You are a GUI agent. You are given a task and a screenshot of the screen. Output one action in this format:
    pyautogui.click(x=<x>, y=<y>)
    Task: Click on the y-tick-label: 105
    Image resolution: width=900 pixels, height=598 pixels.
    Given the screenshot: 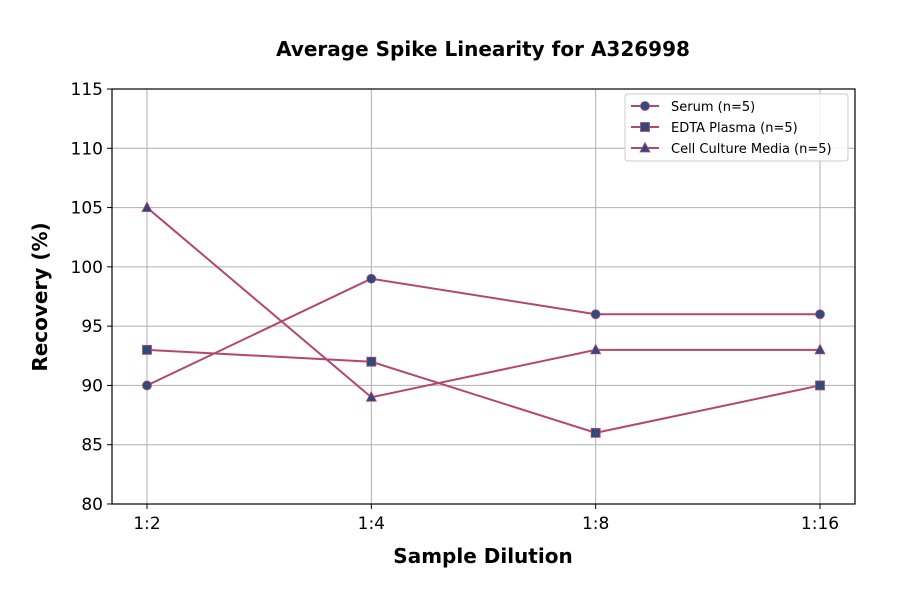 What is the action you would take?
    pyautogui.click(x=87, y=209)
    